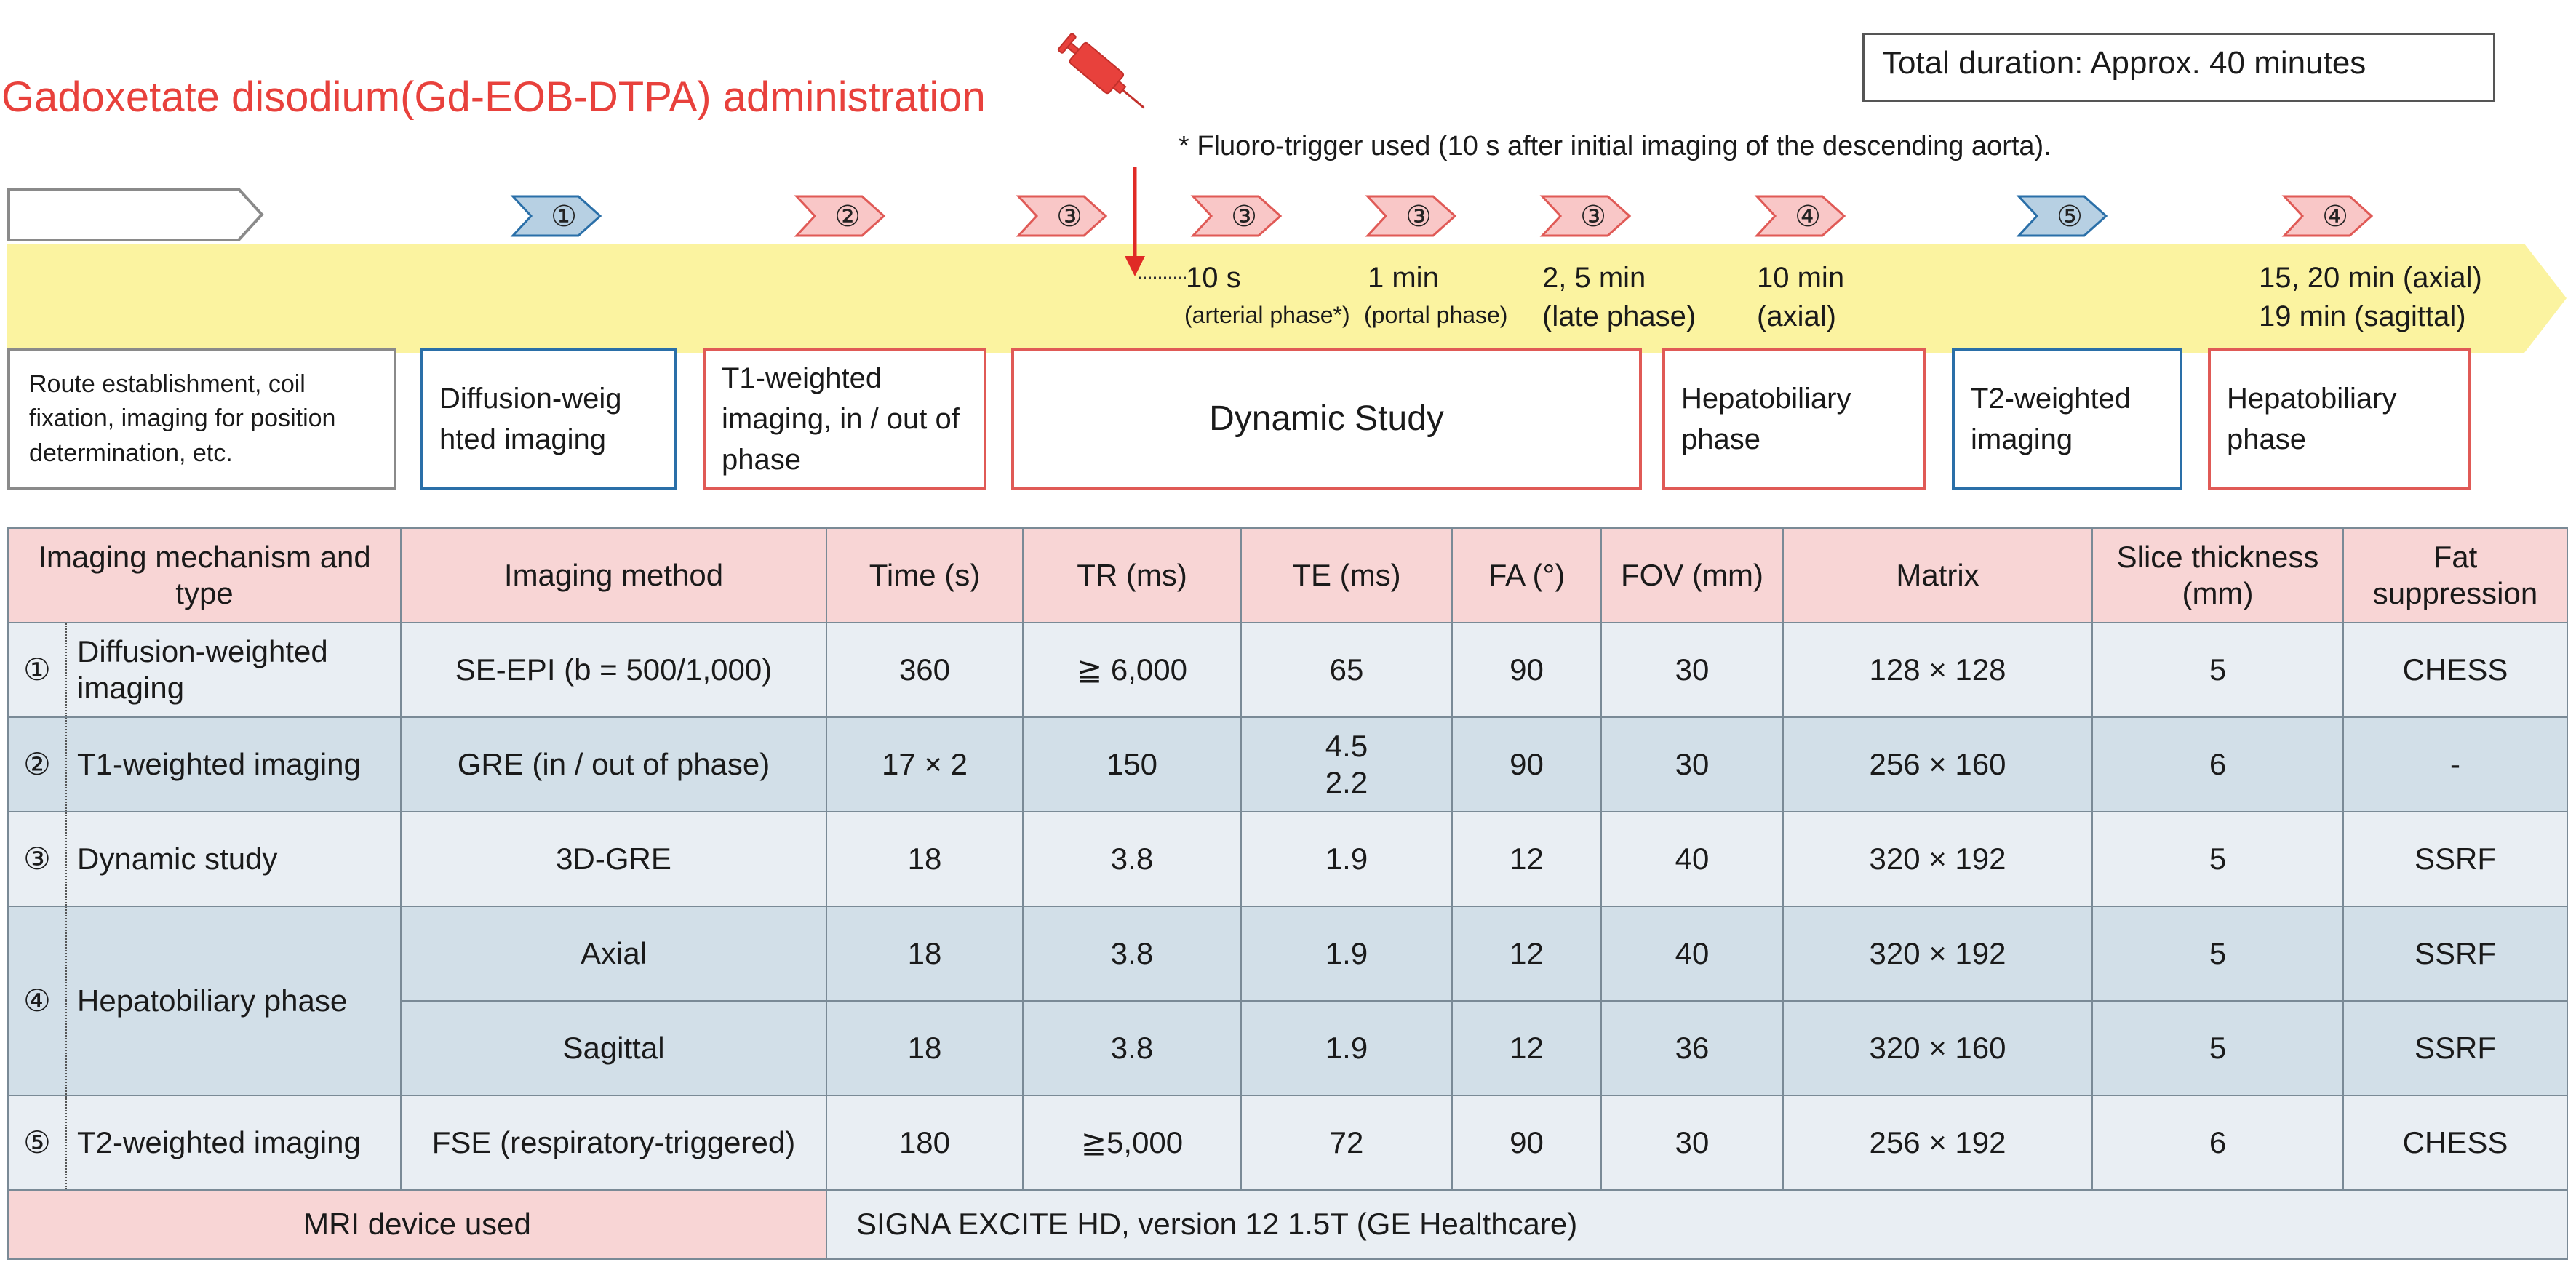 The width and height of the screenshot is (2576, 1262). What do you see at coordinates (234, 859) in the screenshot?
I see `row-mechanism: Dynamic study` at bounding box center [234, 859].